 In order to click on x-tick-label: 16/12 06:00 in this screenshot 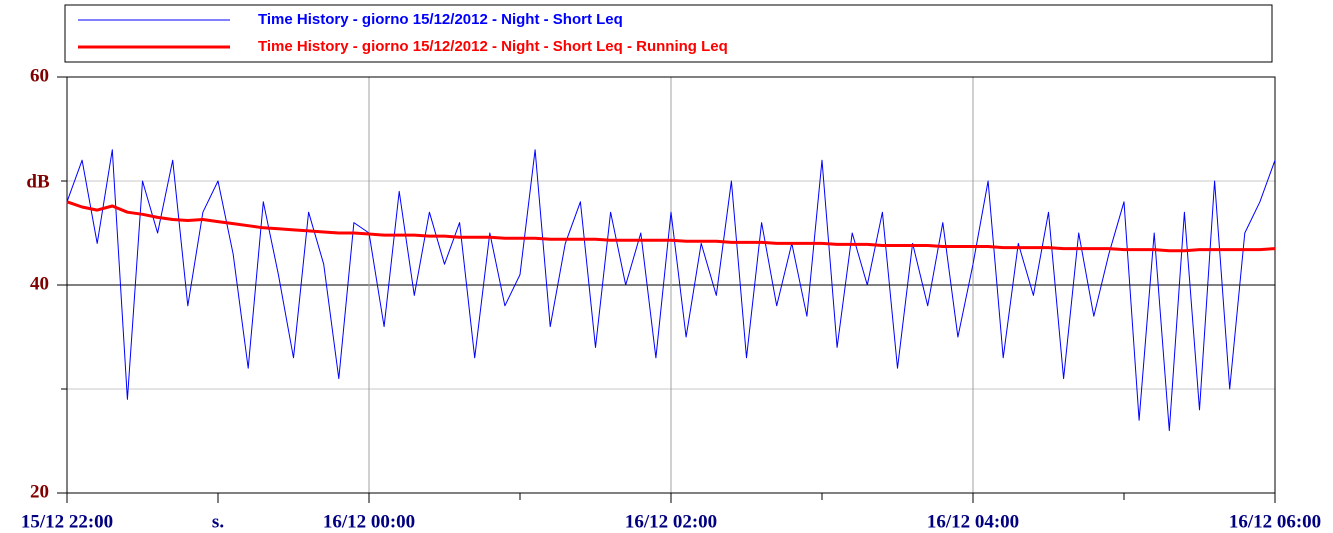, I will do `click(1275, 521)`.